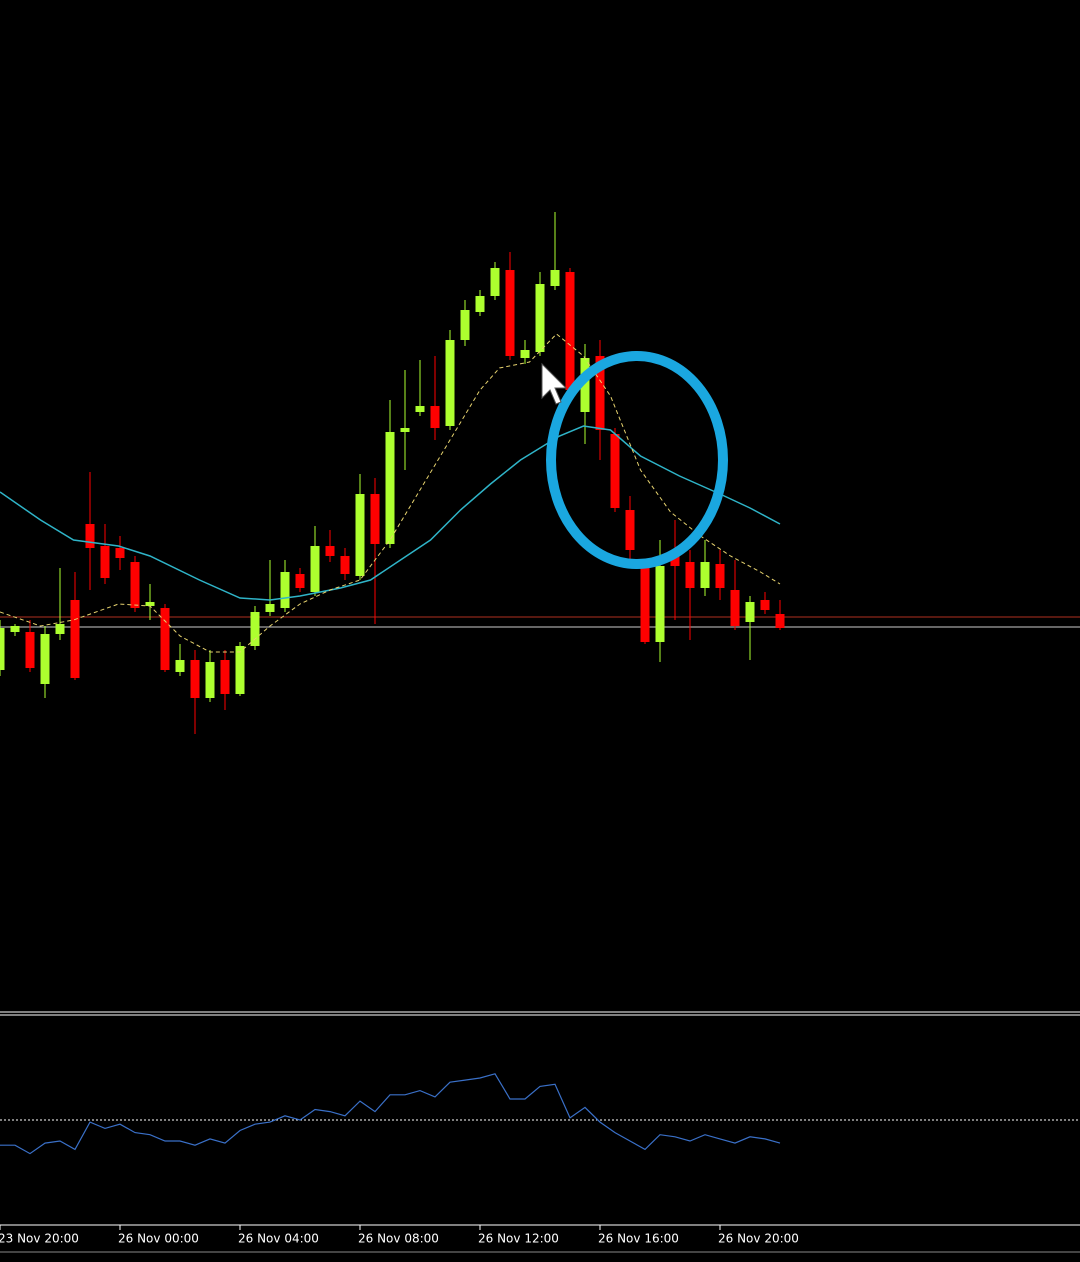 The width and height of the screenshot is (1080, 1262). Describe the element at coordinates (554, 383) in the screenshot. I see `mouse-cursor` at that location.